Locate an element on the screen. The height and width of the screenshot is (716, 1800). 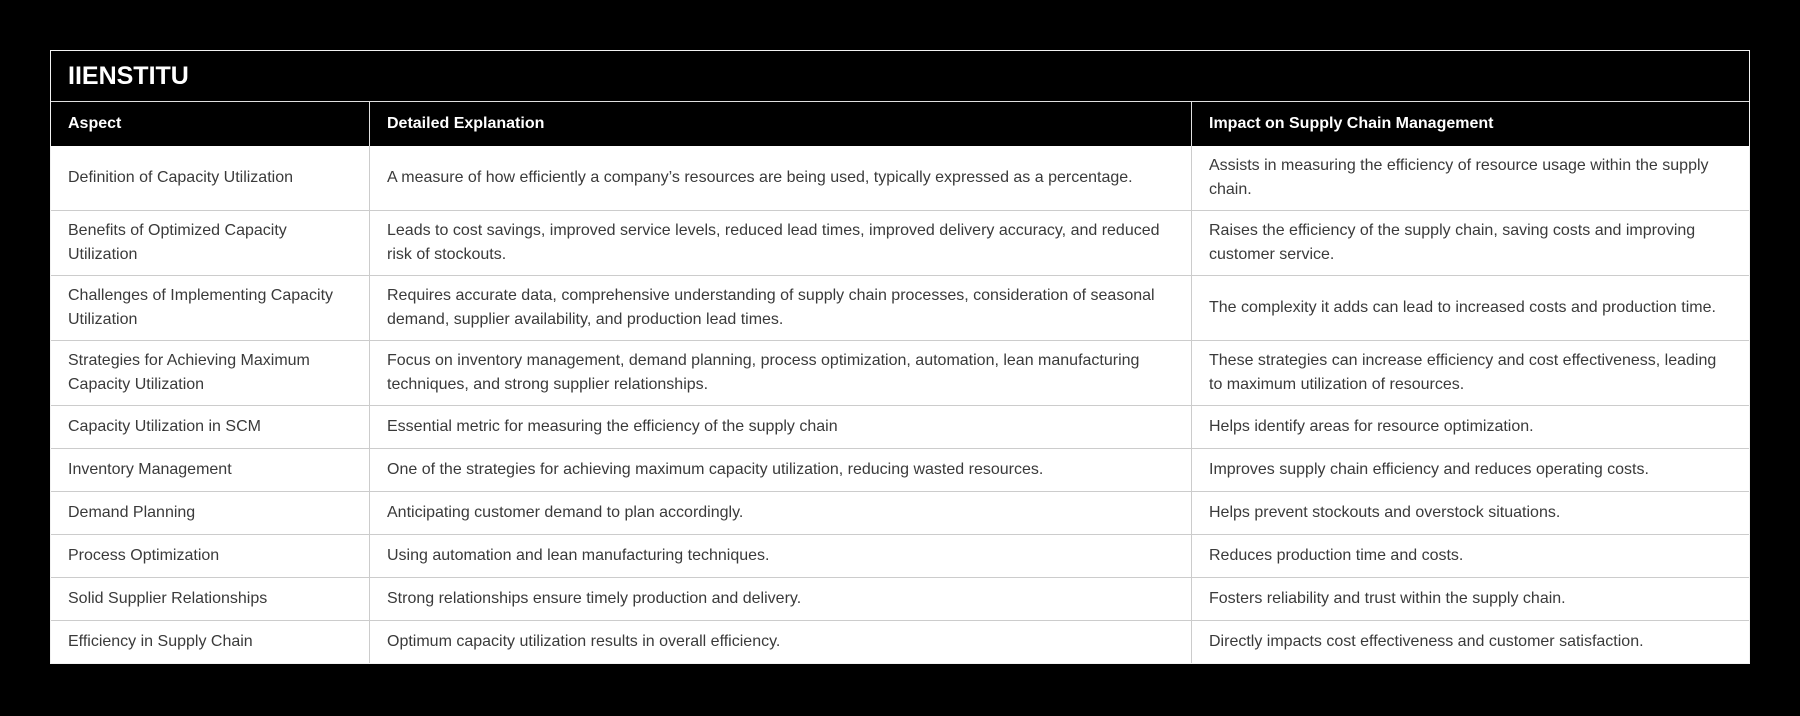
cell-aspect: Capacity Utilization in SCM is located at coordinates (164, 426).